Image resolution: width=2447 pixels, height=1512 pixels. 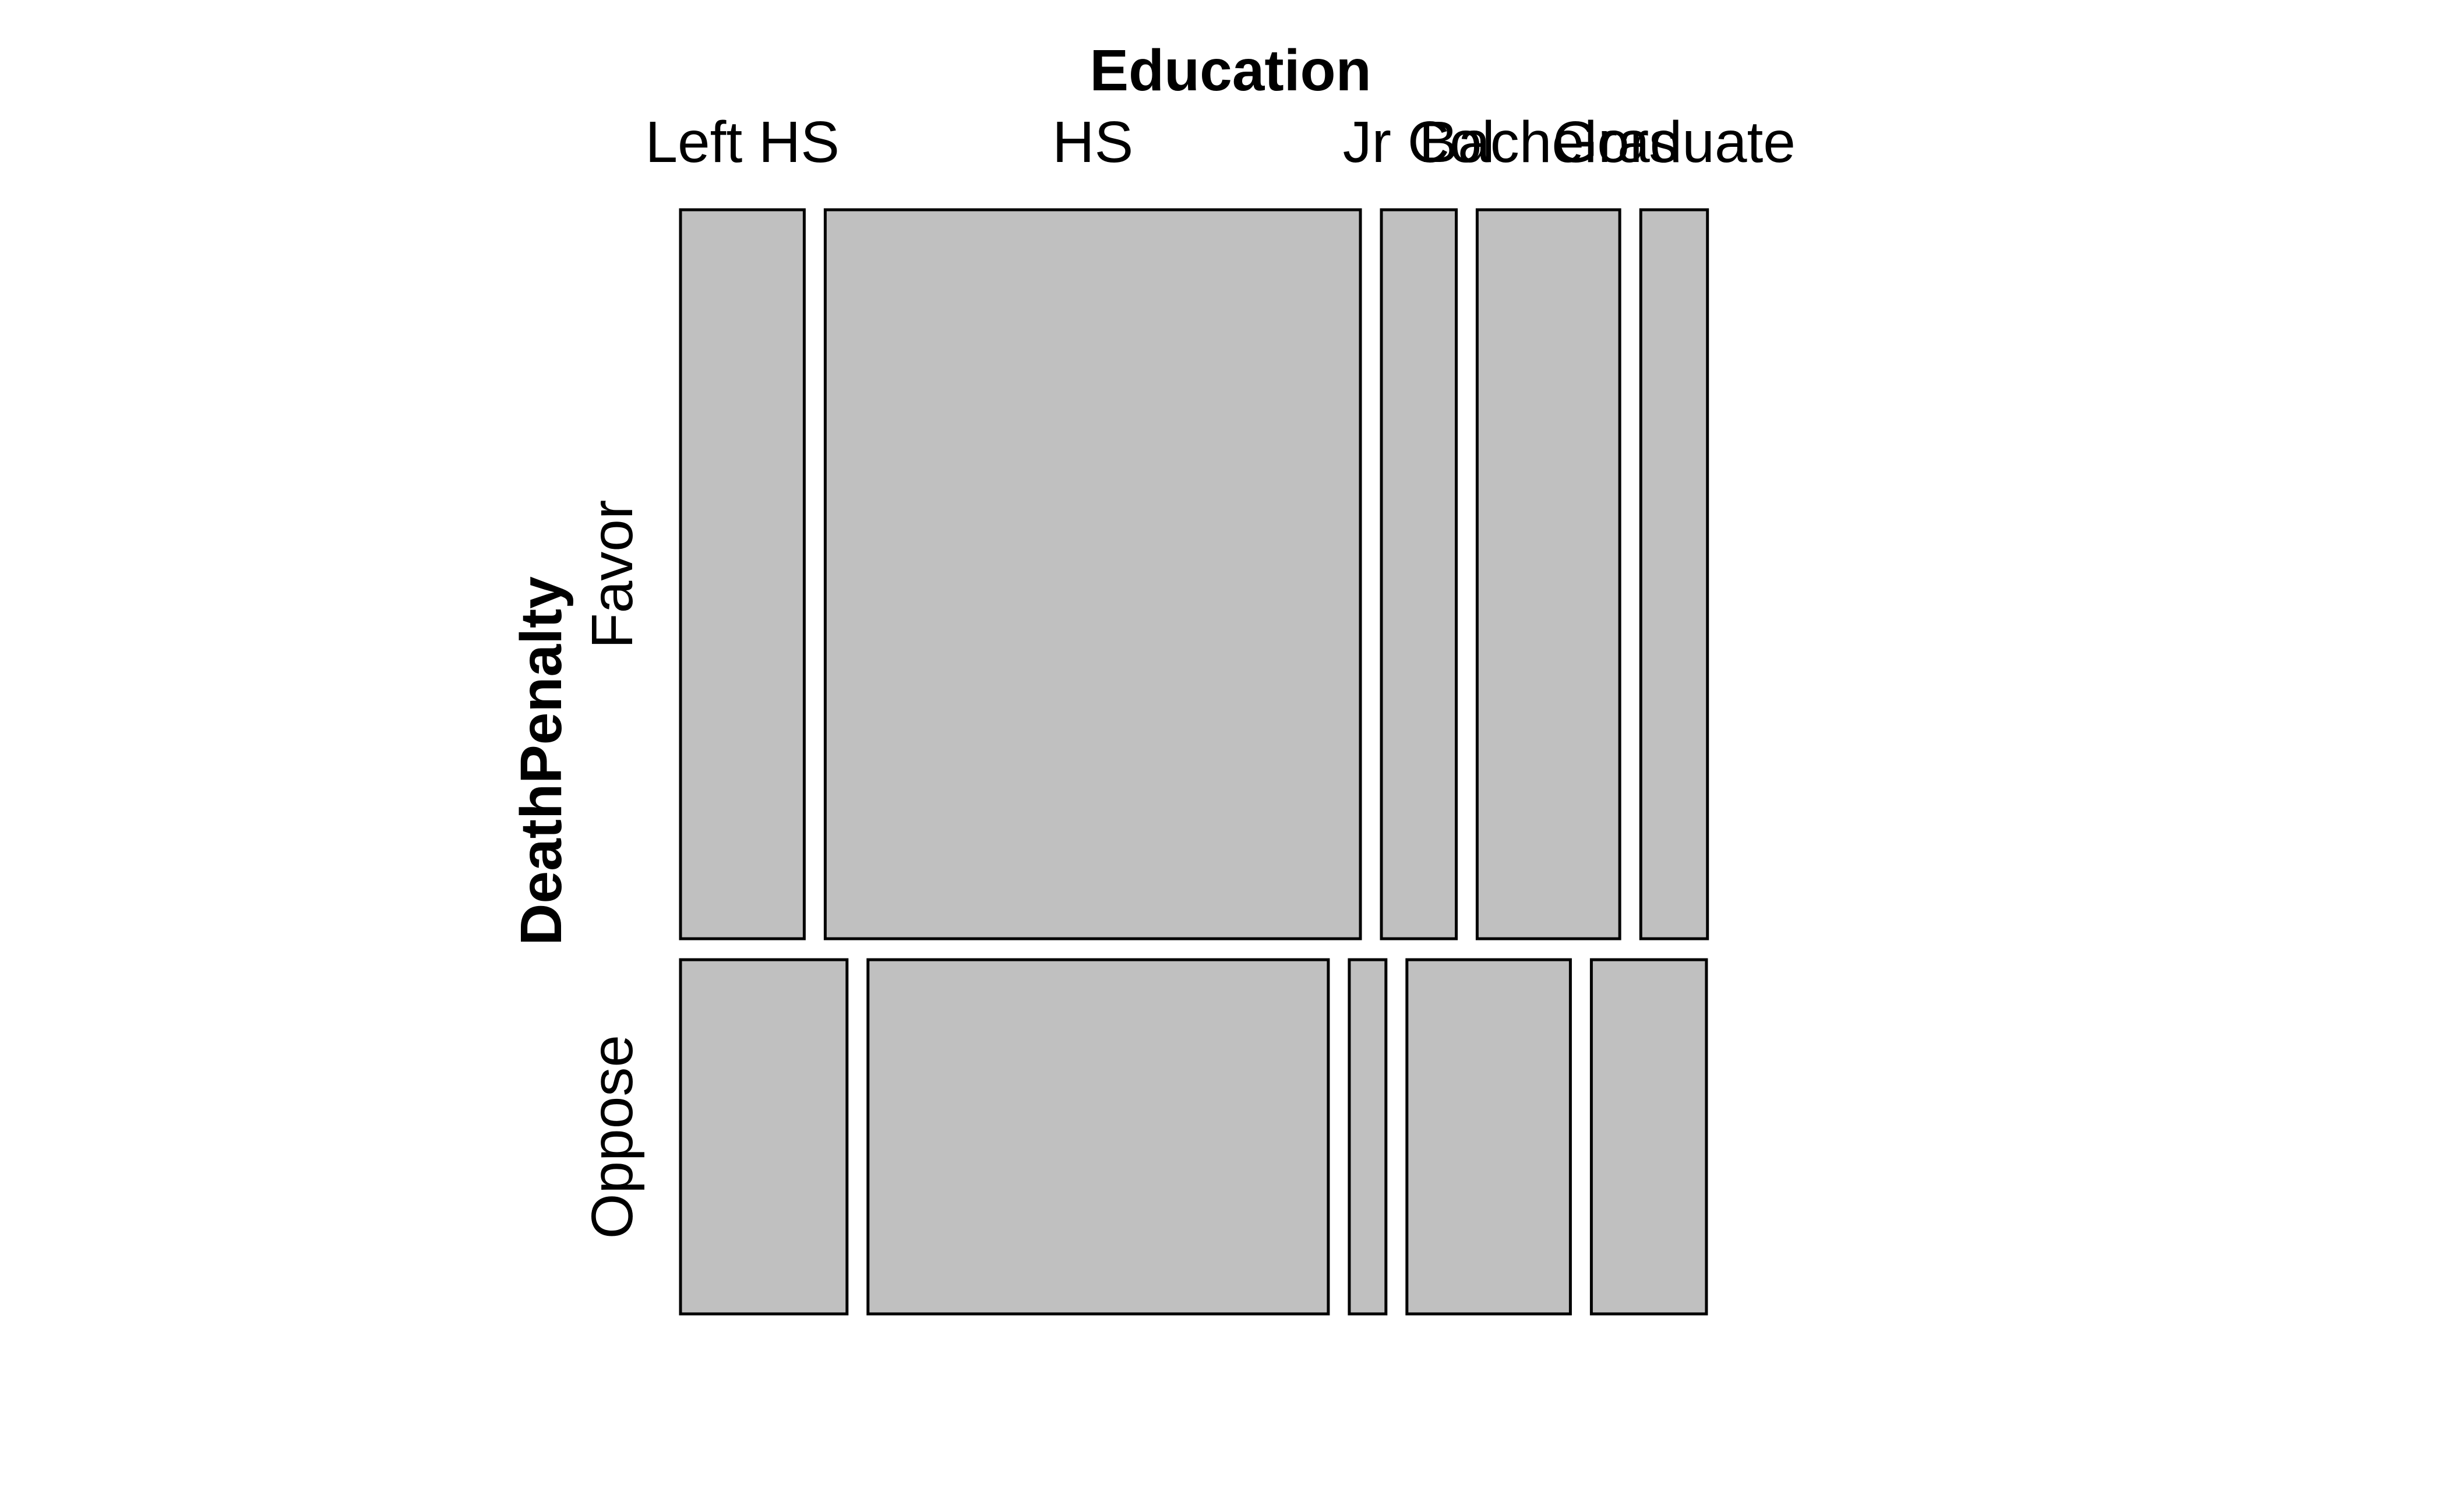 What do you see at coordinates (1548, 574) in the screenshot?
I see `tile-favor-bachelors` at bounding box center [1548, 574].